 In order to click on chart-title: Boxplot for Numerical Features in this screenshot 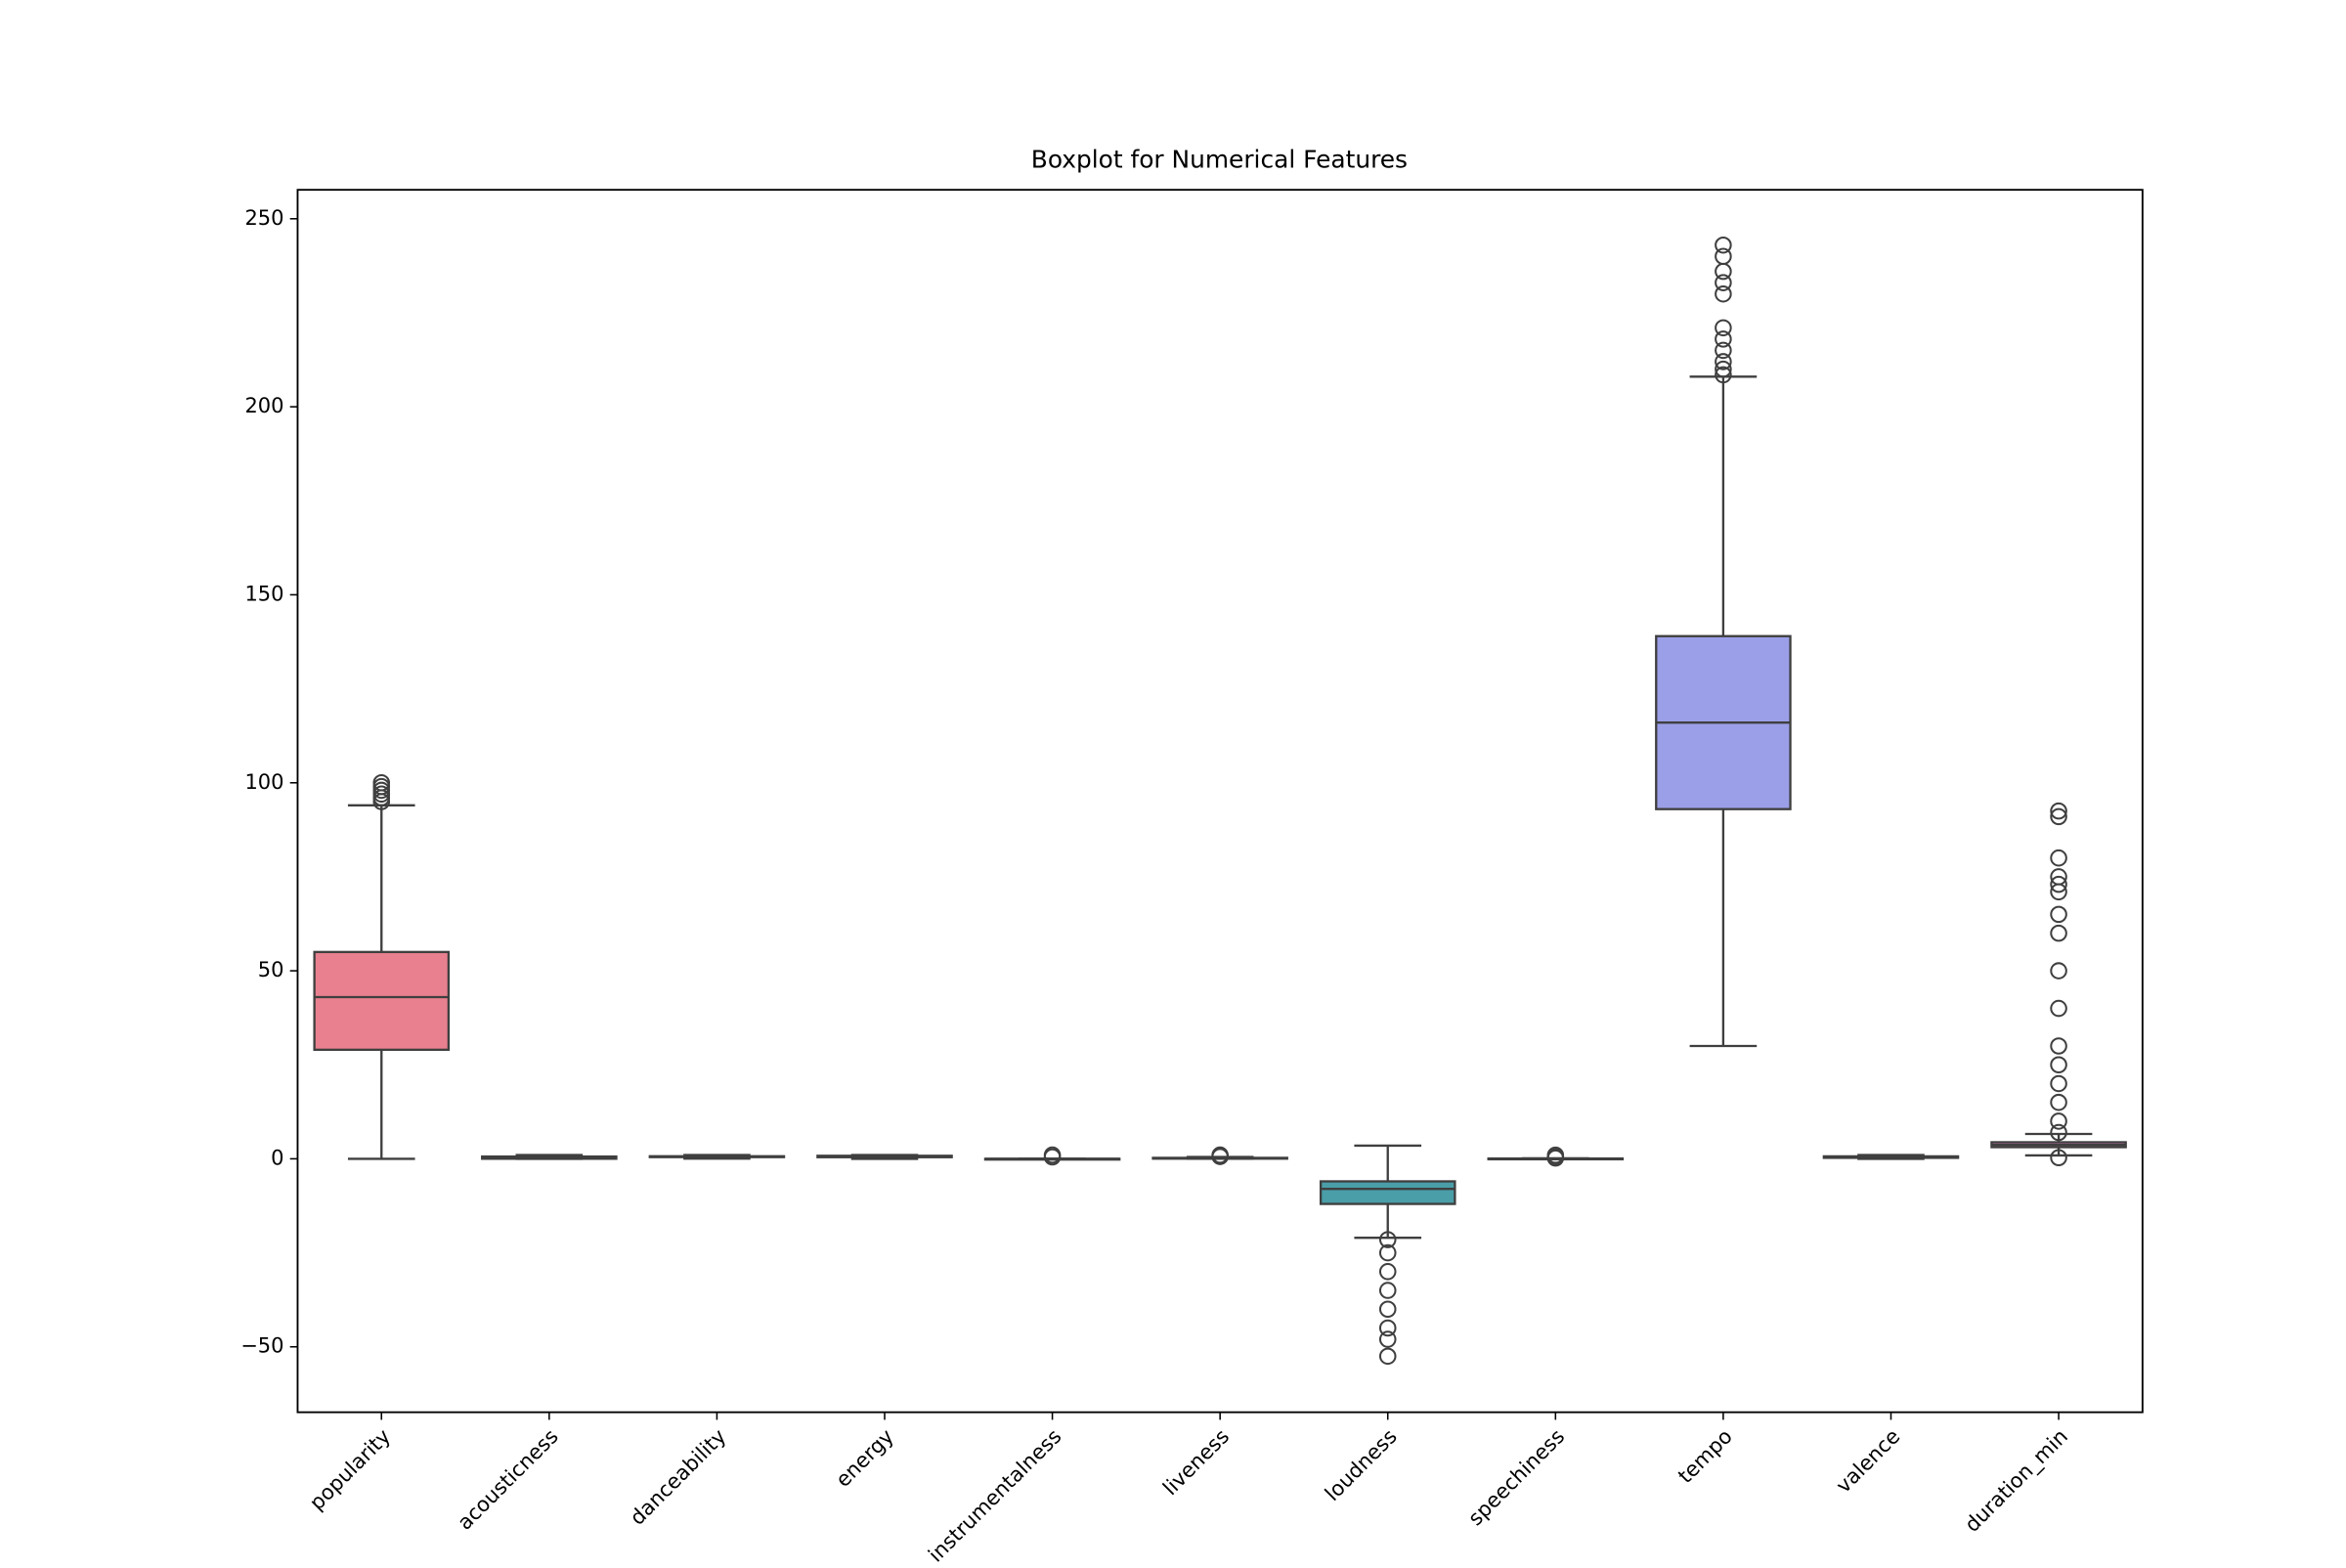, I will do `click(1219, 160)`.